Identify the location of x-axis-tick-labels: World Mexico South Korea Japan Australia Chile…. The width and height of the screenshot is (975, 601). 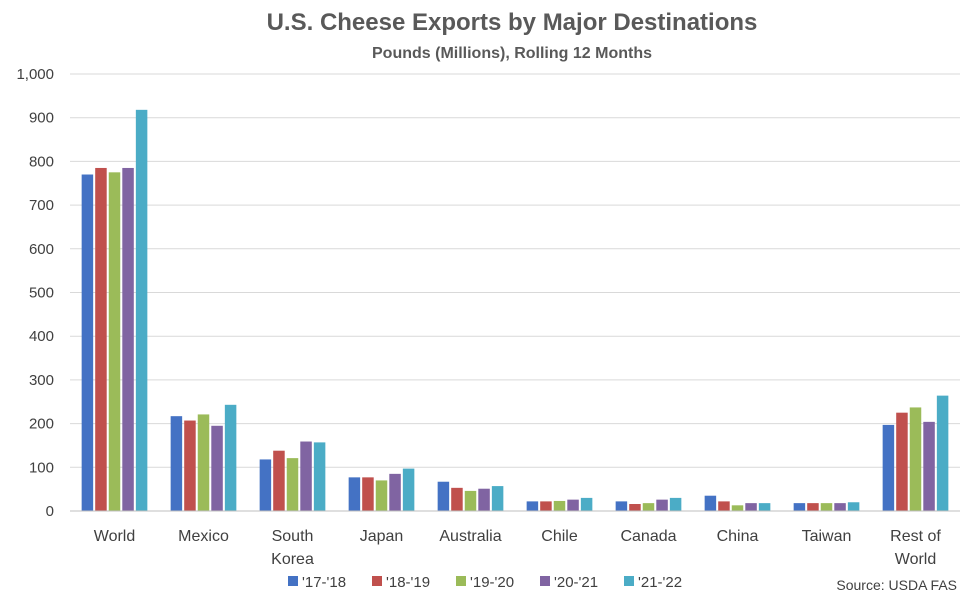
(518, 548).